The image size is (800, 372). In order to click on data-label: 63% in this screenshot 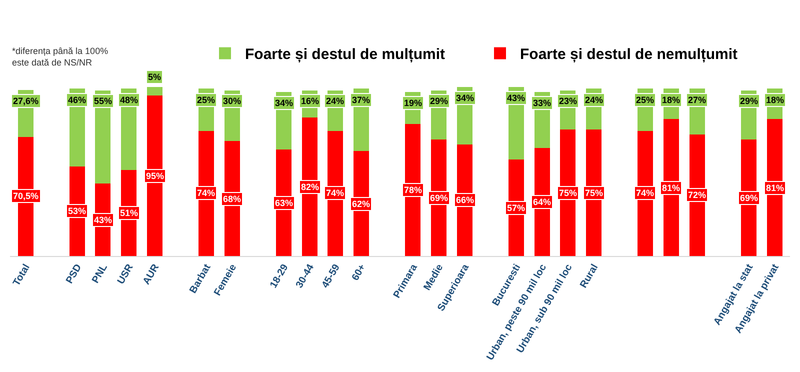, I will do `click(284, 203)`.